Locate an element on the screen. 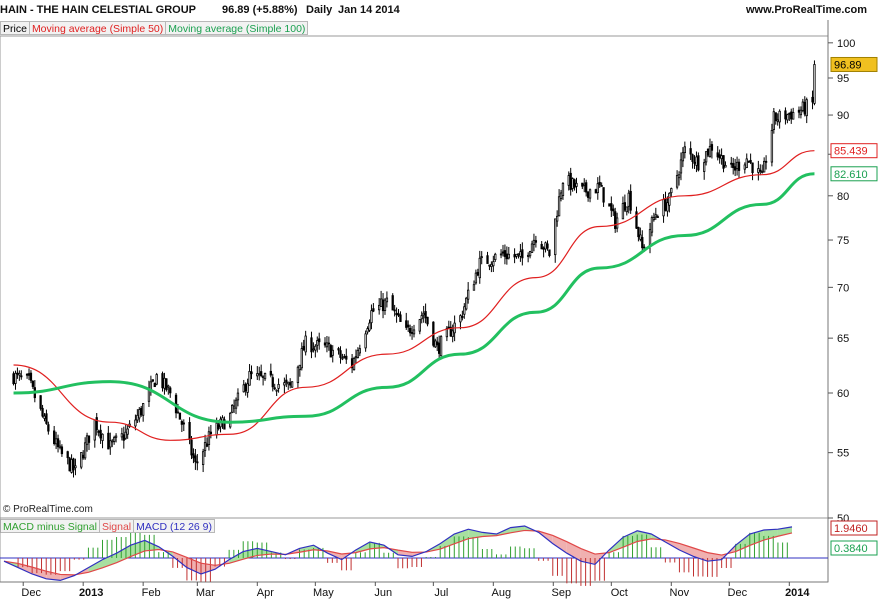 The height and width of the screenshot is (600, 880). y-tick-label: 90 is located at coordinates (843, 116).